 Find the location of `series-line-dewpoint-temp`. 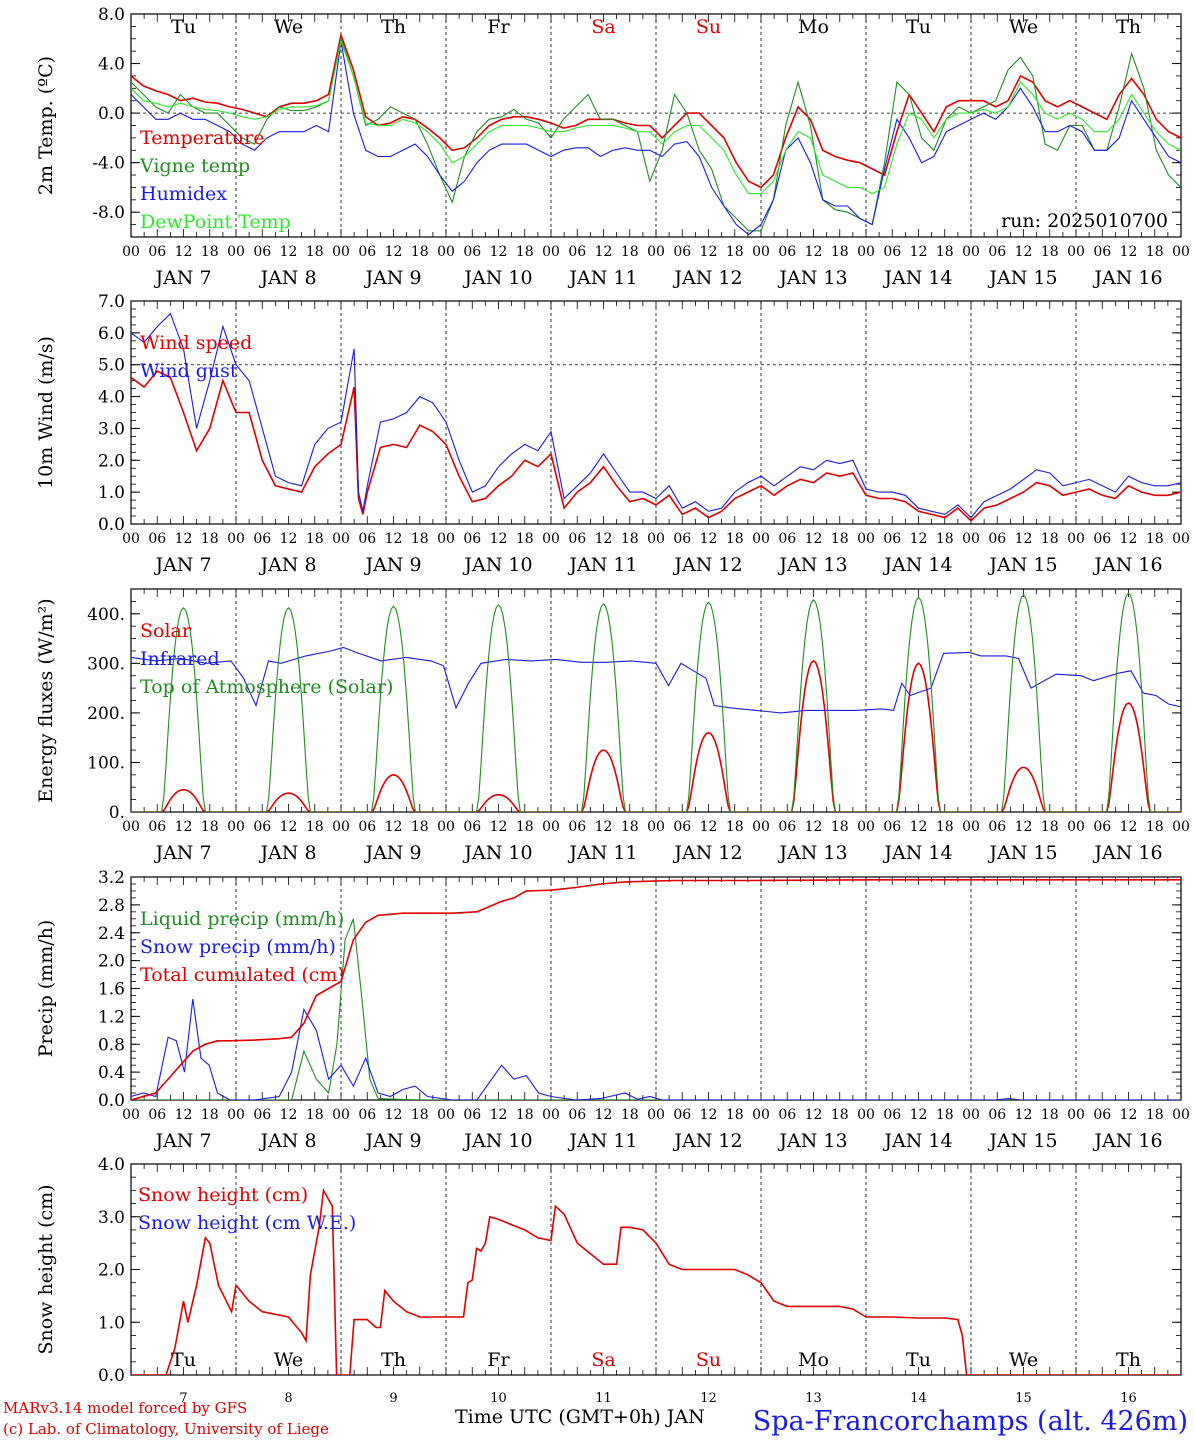

series-line-dewpoint-temp is located at coordinates (656, 117).